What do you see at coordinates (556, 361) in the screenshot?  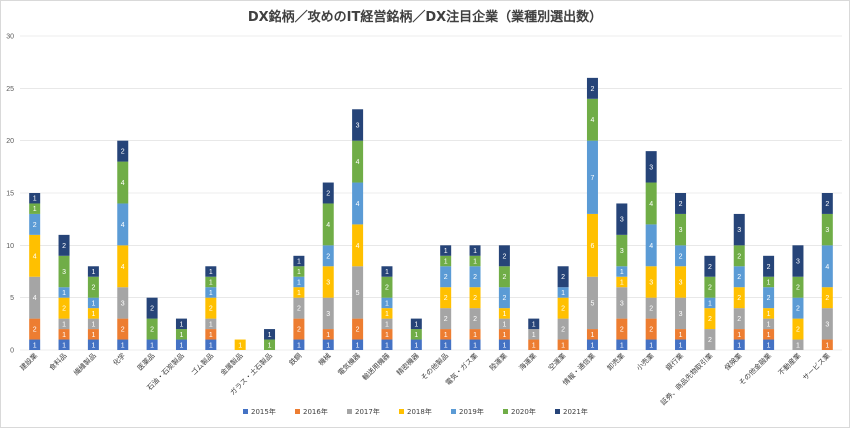 I see `x-tick-label: 空運業` at bounding box center [556, 361].